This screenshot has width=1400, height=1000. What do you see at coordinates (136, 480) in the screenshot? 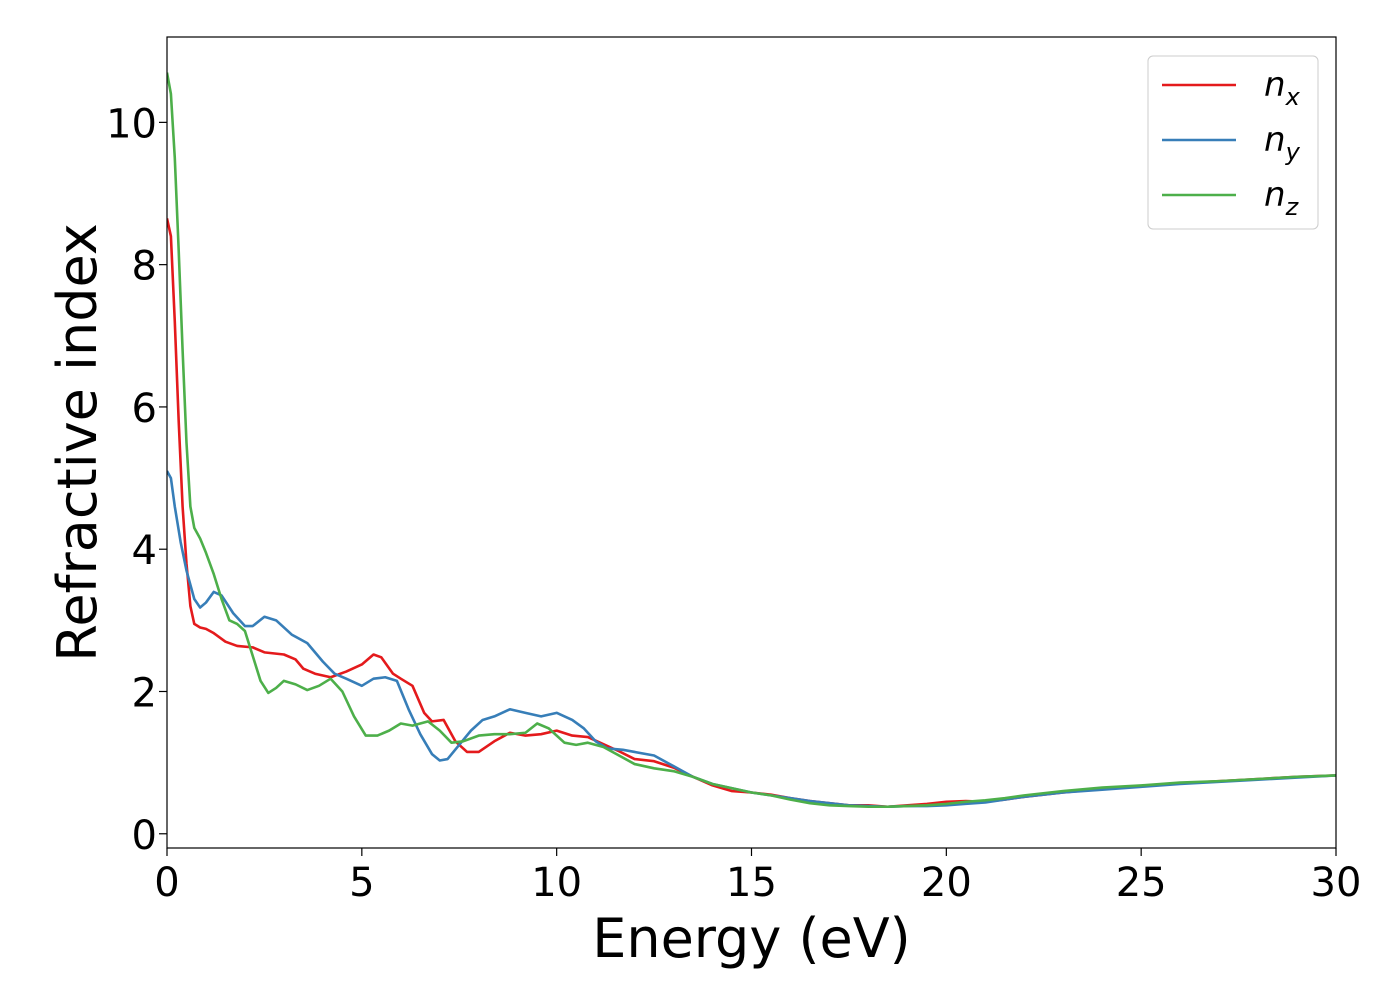
I see `y-axis-ticks: 0 2 4 6 8 10` at bounding box center [136, 480].